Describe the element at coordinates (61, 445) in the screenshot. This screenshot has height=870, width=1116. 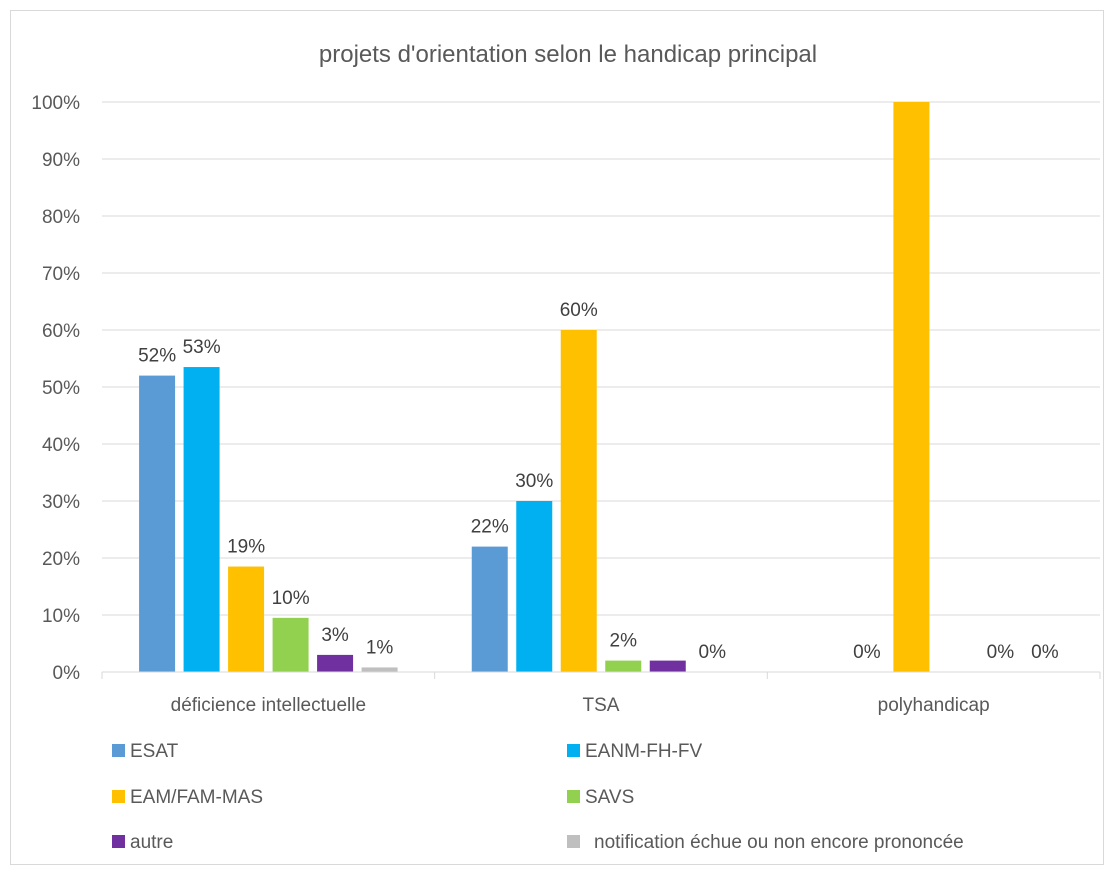
I see `y-tick-label: 40%` at that location.